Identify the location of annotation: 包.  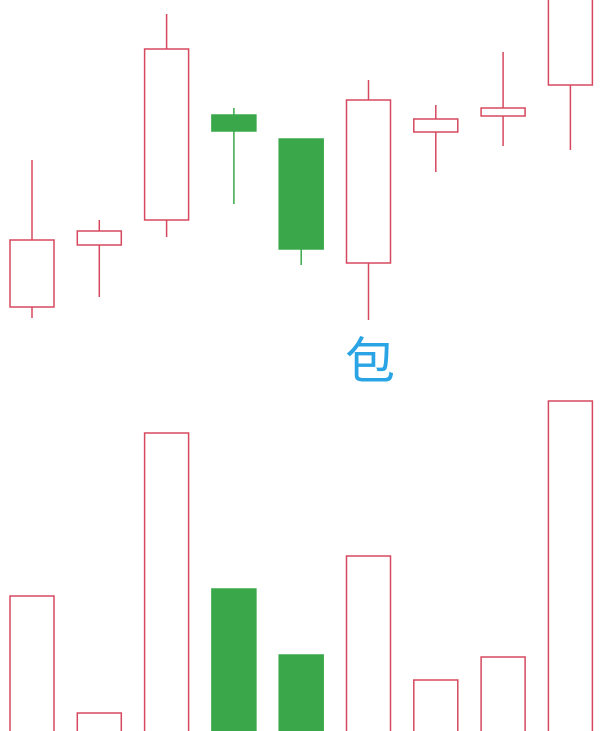
(370, 362).